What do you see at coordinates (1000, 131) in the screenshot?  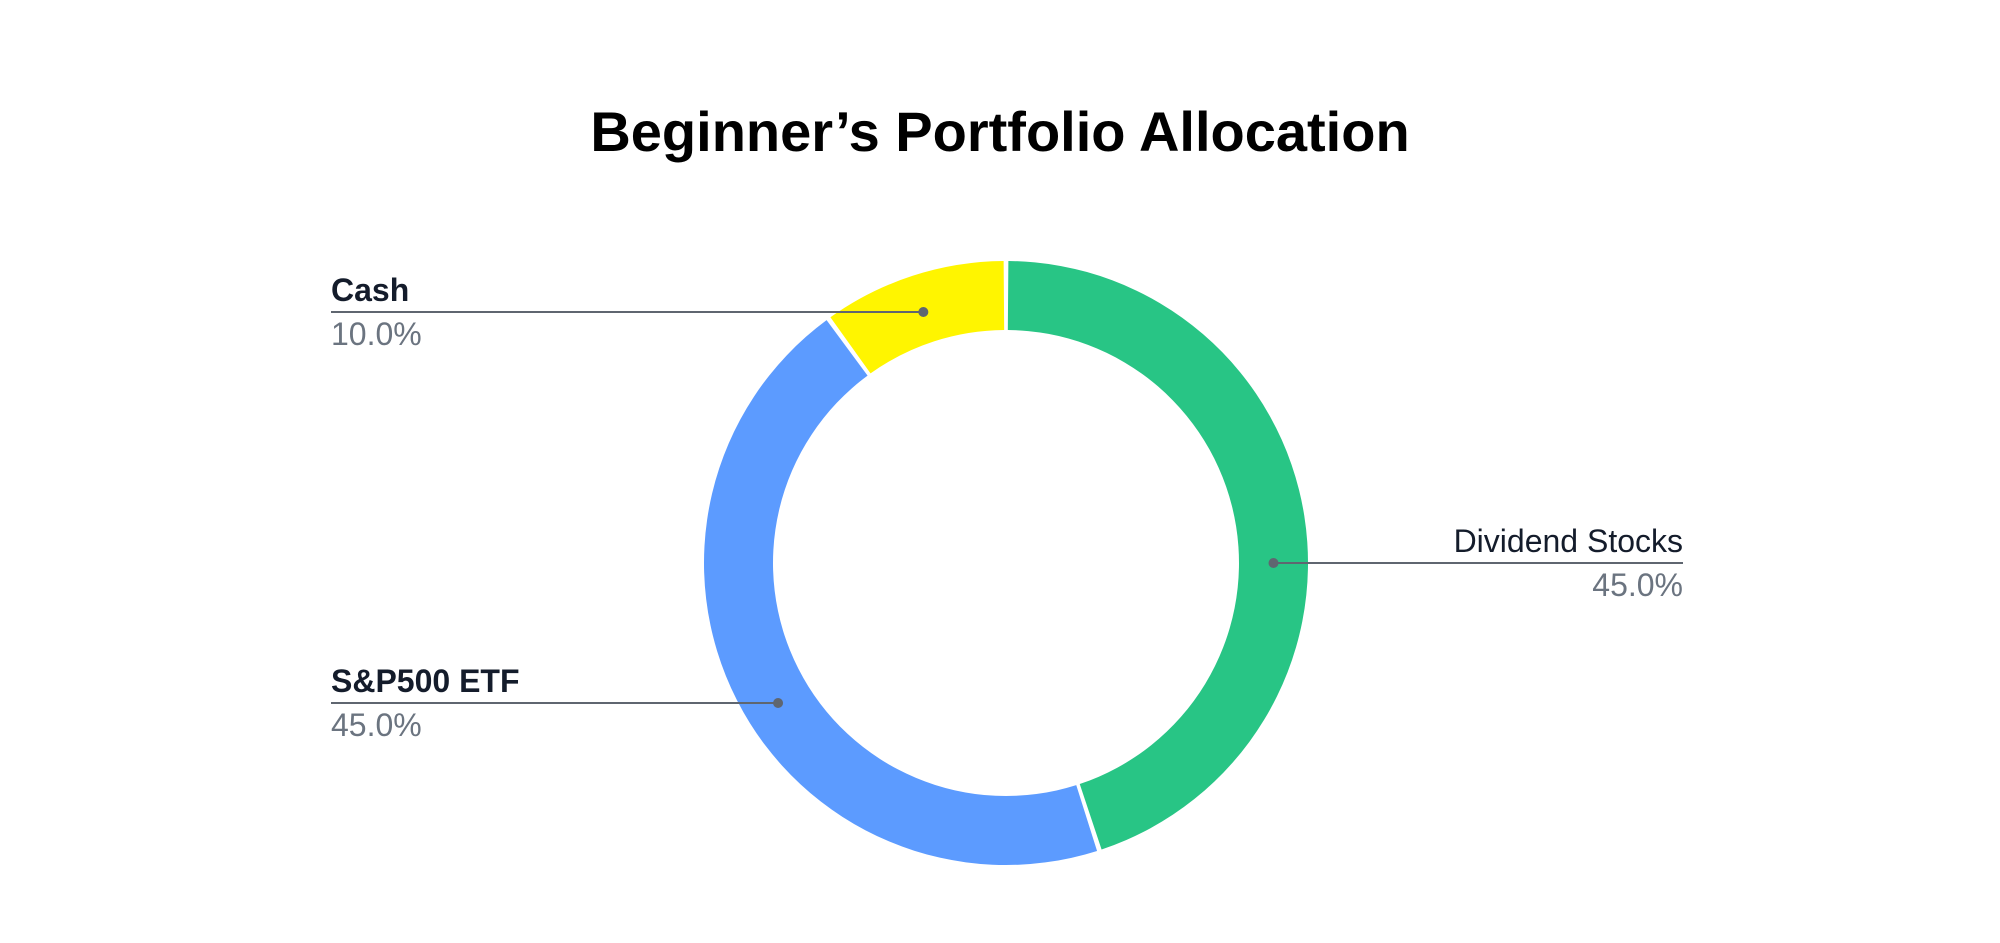 I see `chart-title: Beginner’s Portfolio Allocation` at bounding box center [1000, 131].